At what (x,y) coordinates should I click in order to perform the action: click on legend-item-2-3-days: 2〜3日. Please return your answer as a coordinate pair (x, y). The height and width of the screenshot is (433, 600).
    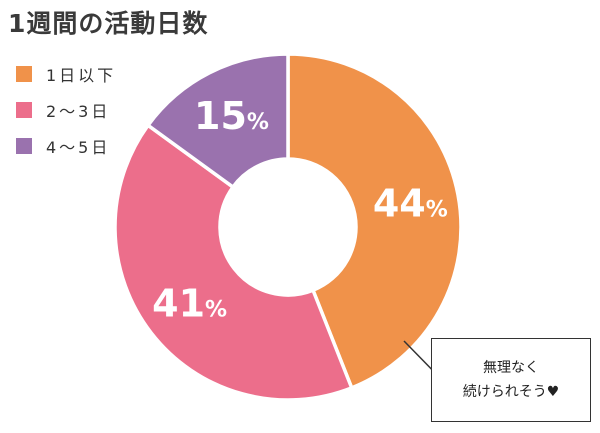
    Looking at the image, I should click on (66, 110).